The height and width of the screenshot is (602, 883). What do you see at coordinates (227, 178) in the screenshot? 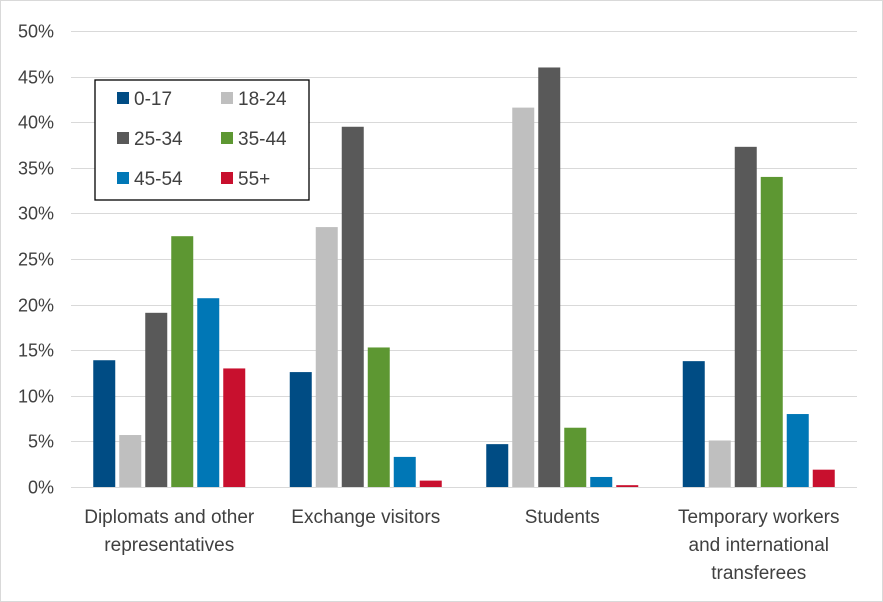
I see `legend-swatch-55+` at bounding box center [227, 178].